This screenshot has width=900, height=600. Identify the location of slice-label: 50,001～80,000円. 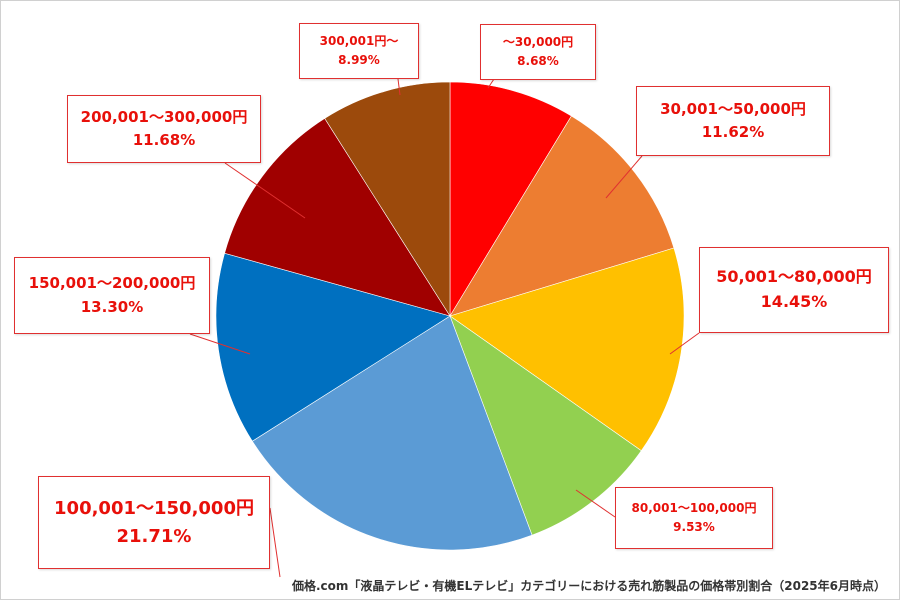
(794, 277).